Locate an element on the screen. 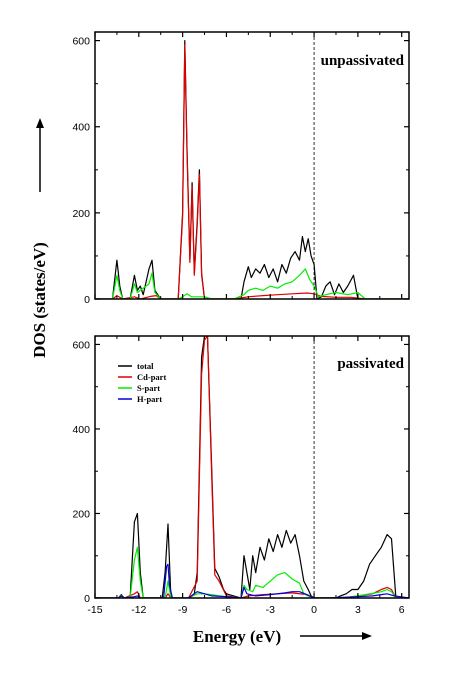  legend-label: Cd-part is located at coordinates (151, 377).